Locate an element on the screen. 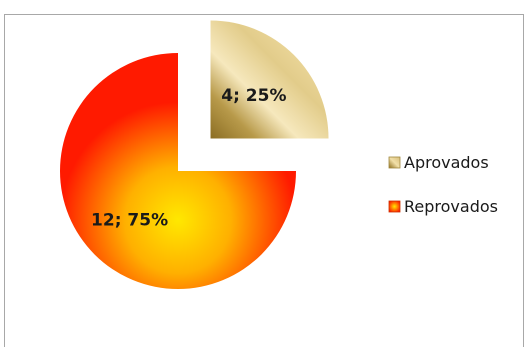 The image size is (530, 347). legend: Aprovados Reprovados is located at coordinates (443, 184).